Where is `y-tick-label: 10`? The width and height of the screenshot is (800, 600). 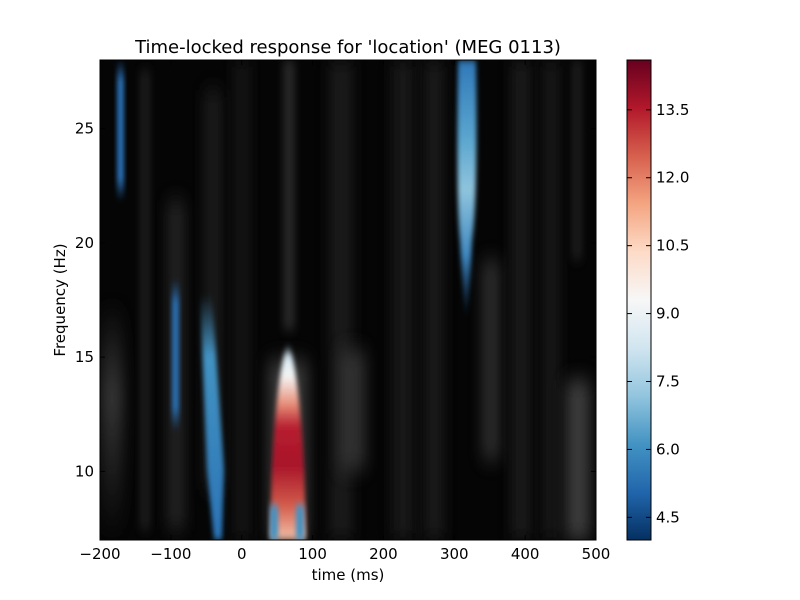 y-tick-label: 10 is located at coordinates (84, 471).